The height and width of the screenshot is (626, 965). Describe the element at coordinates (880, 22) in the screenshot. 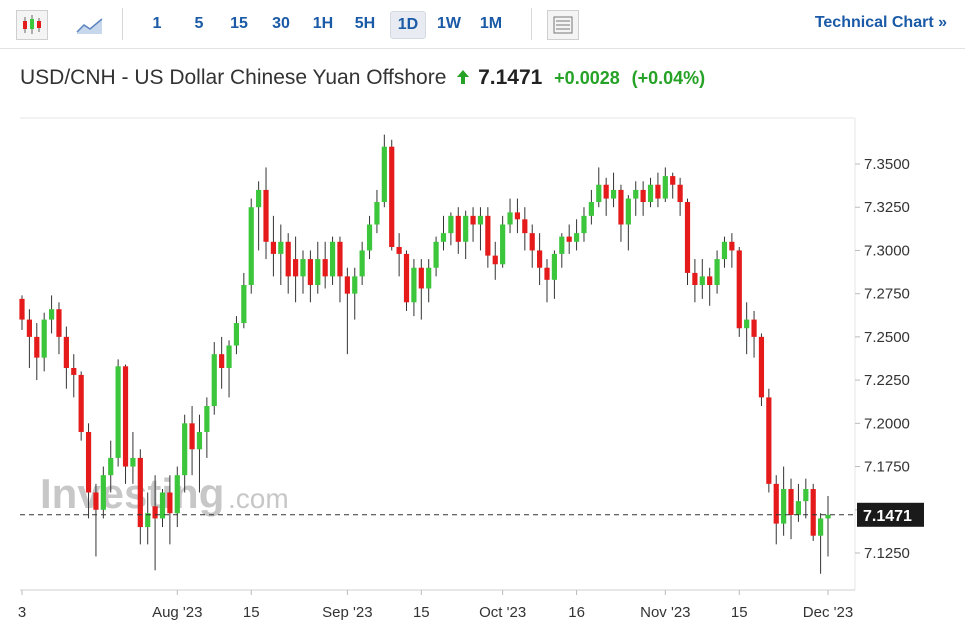

I see `technical-chart-link: Technical Chart »` at that location.